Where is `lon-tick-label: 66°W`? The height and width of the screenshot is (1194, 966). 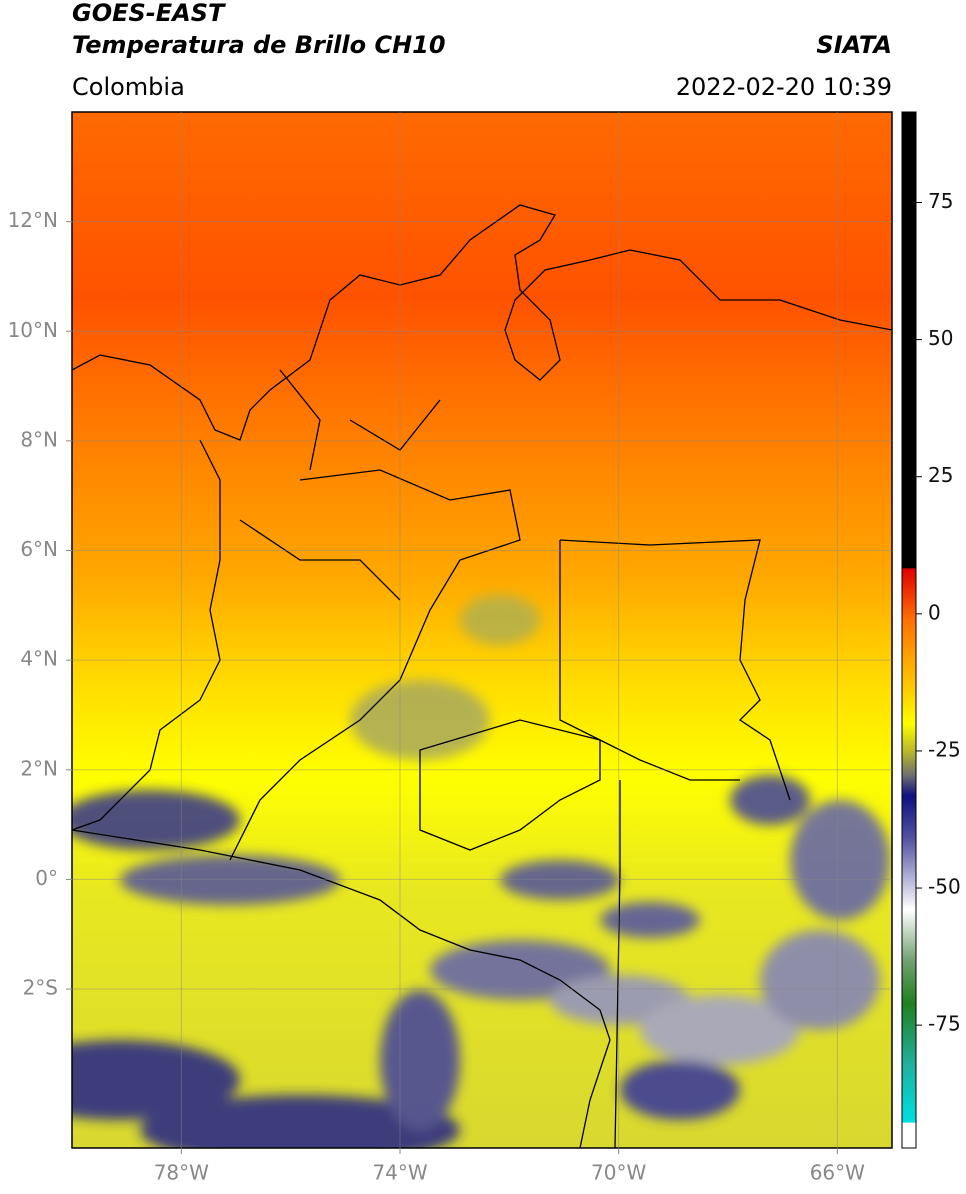
lon-tick-label: 66°W is located at coordinates (837, 1173).